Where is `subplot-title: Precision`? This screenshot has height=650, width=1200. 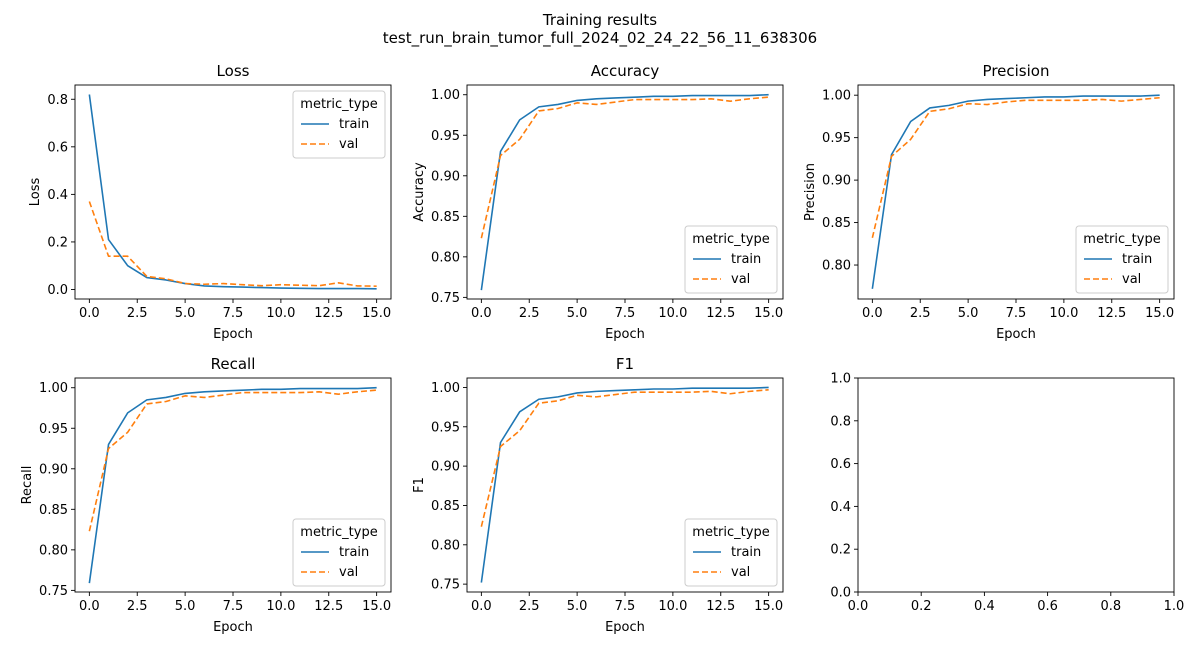 subplot-title: Precision is located at coordinates (1016, 71).